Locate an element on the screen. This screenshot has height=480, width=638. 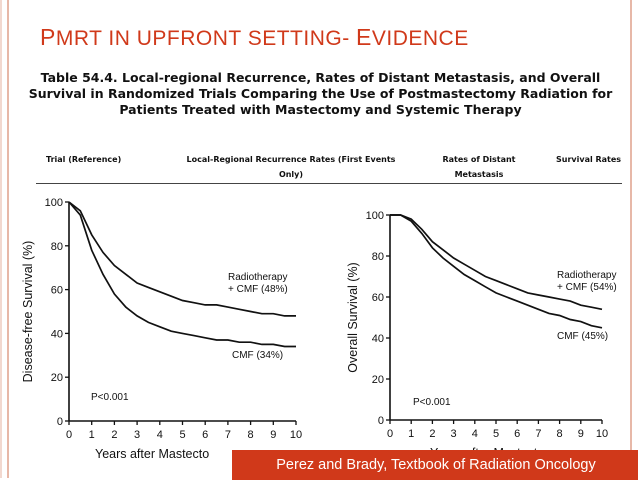
slide-title: PMRT IN UPFRONT SETTING- EVIDENCE is located at coordinates (254, 37).